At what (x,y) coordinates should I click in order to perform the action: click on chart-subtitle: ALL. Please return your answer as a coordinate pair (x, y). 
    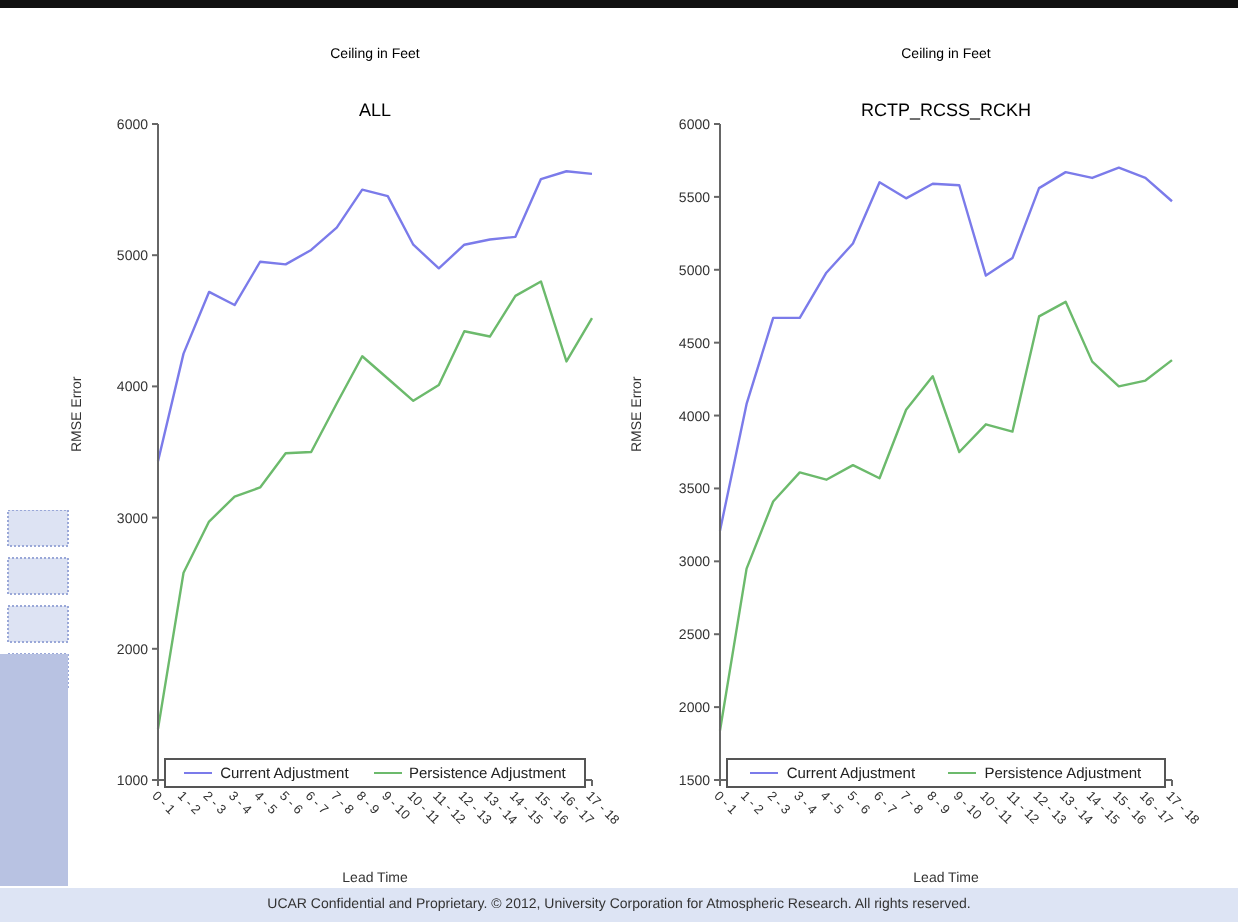
    Looking at the image, I should click on (374, 110).